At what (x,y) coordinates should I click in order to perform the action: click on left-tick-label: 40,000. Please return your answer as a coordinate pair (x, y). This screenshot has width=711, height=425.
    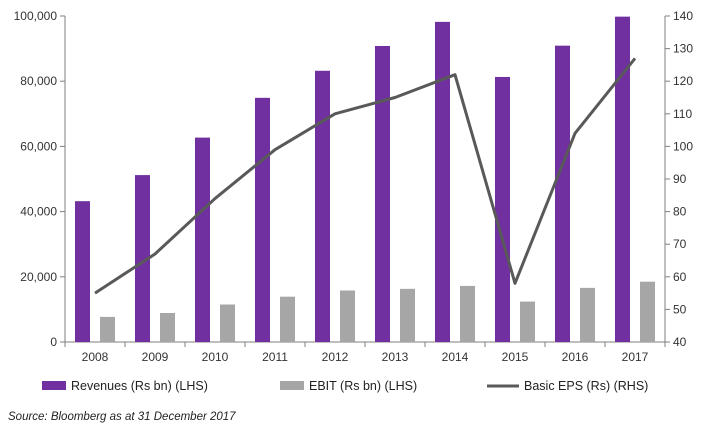
    Looking at the image, I should click on (38, 212).